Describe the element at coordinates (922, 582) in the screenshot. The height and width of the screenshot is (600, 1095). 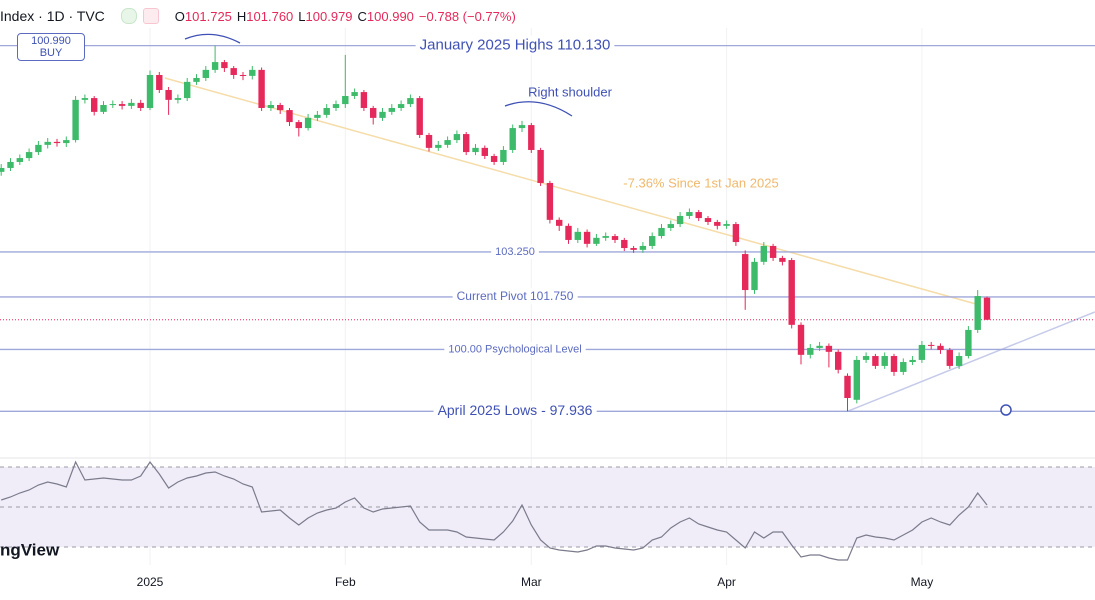
I see `x-tick-label: May` at that location.